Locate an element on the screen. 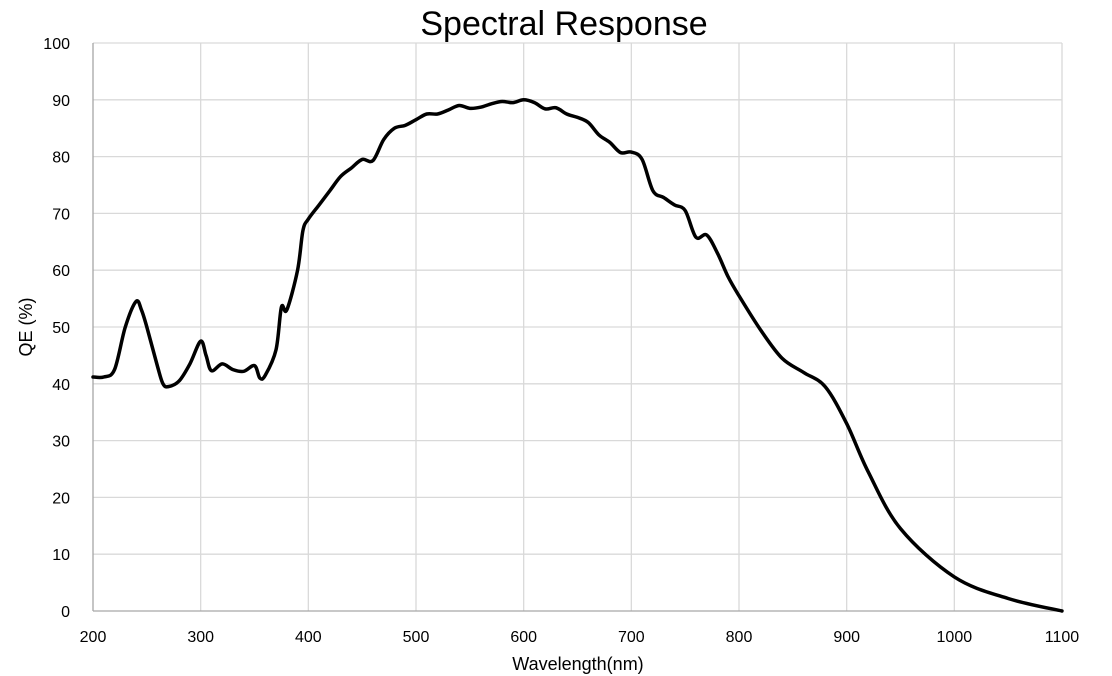  y-tick-label-40: 40 is located at coordinates (61, 385).